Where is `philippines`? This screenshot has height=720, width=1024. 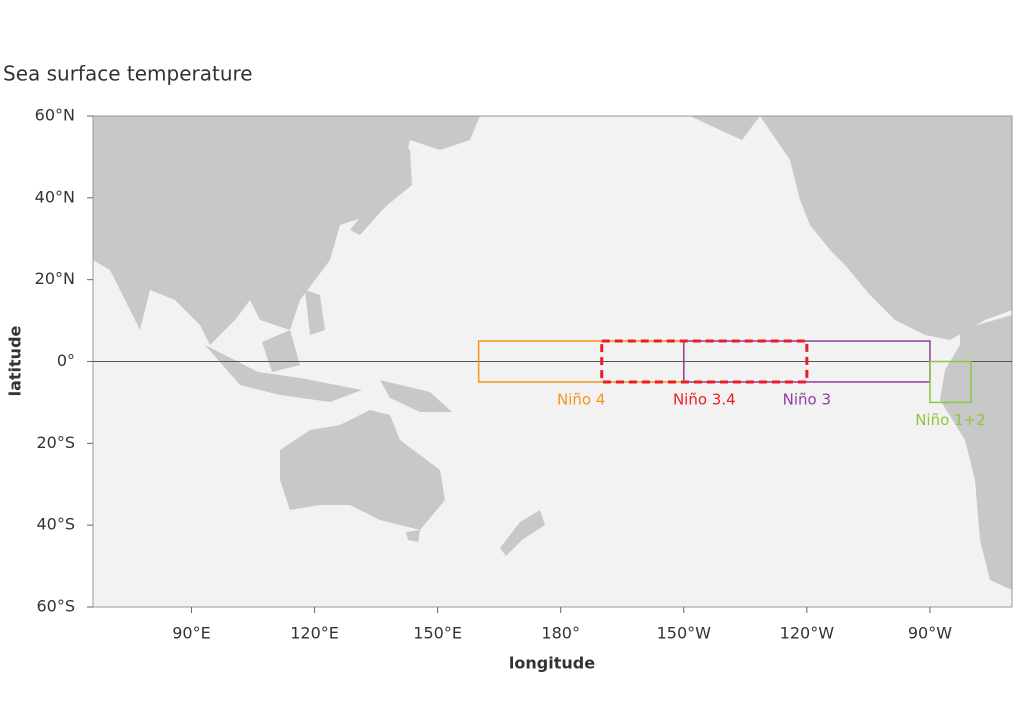 philippines is located at coordinates (315, 312).